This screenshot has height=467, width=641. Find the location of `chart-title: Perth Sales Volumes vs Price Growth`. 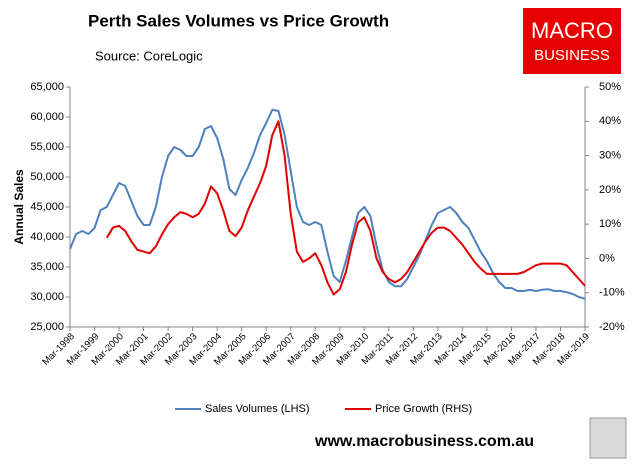

chart-title: Perth Sales Volumes vs Price Growth is located at coordinates (238, 20).